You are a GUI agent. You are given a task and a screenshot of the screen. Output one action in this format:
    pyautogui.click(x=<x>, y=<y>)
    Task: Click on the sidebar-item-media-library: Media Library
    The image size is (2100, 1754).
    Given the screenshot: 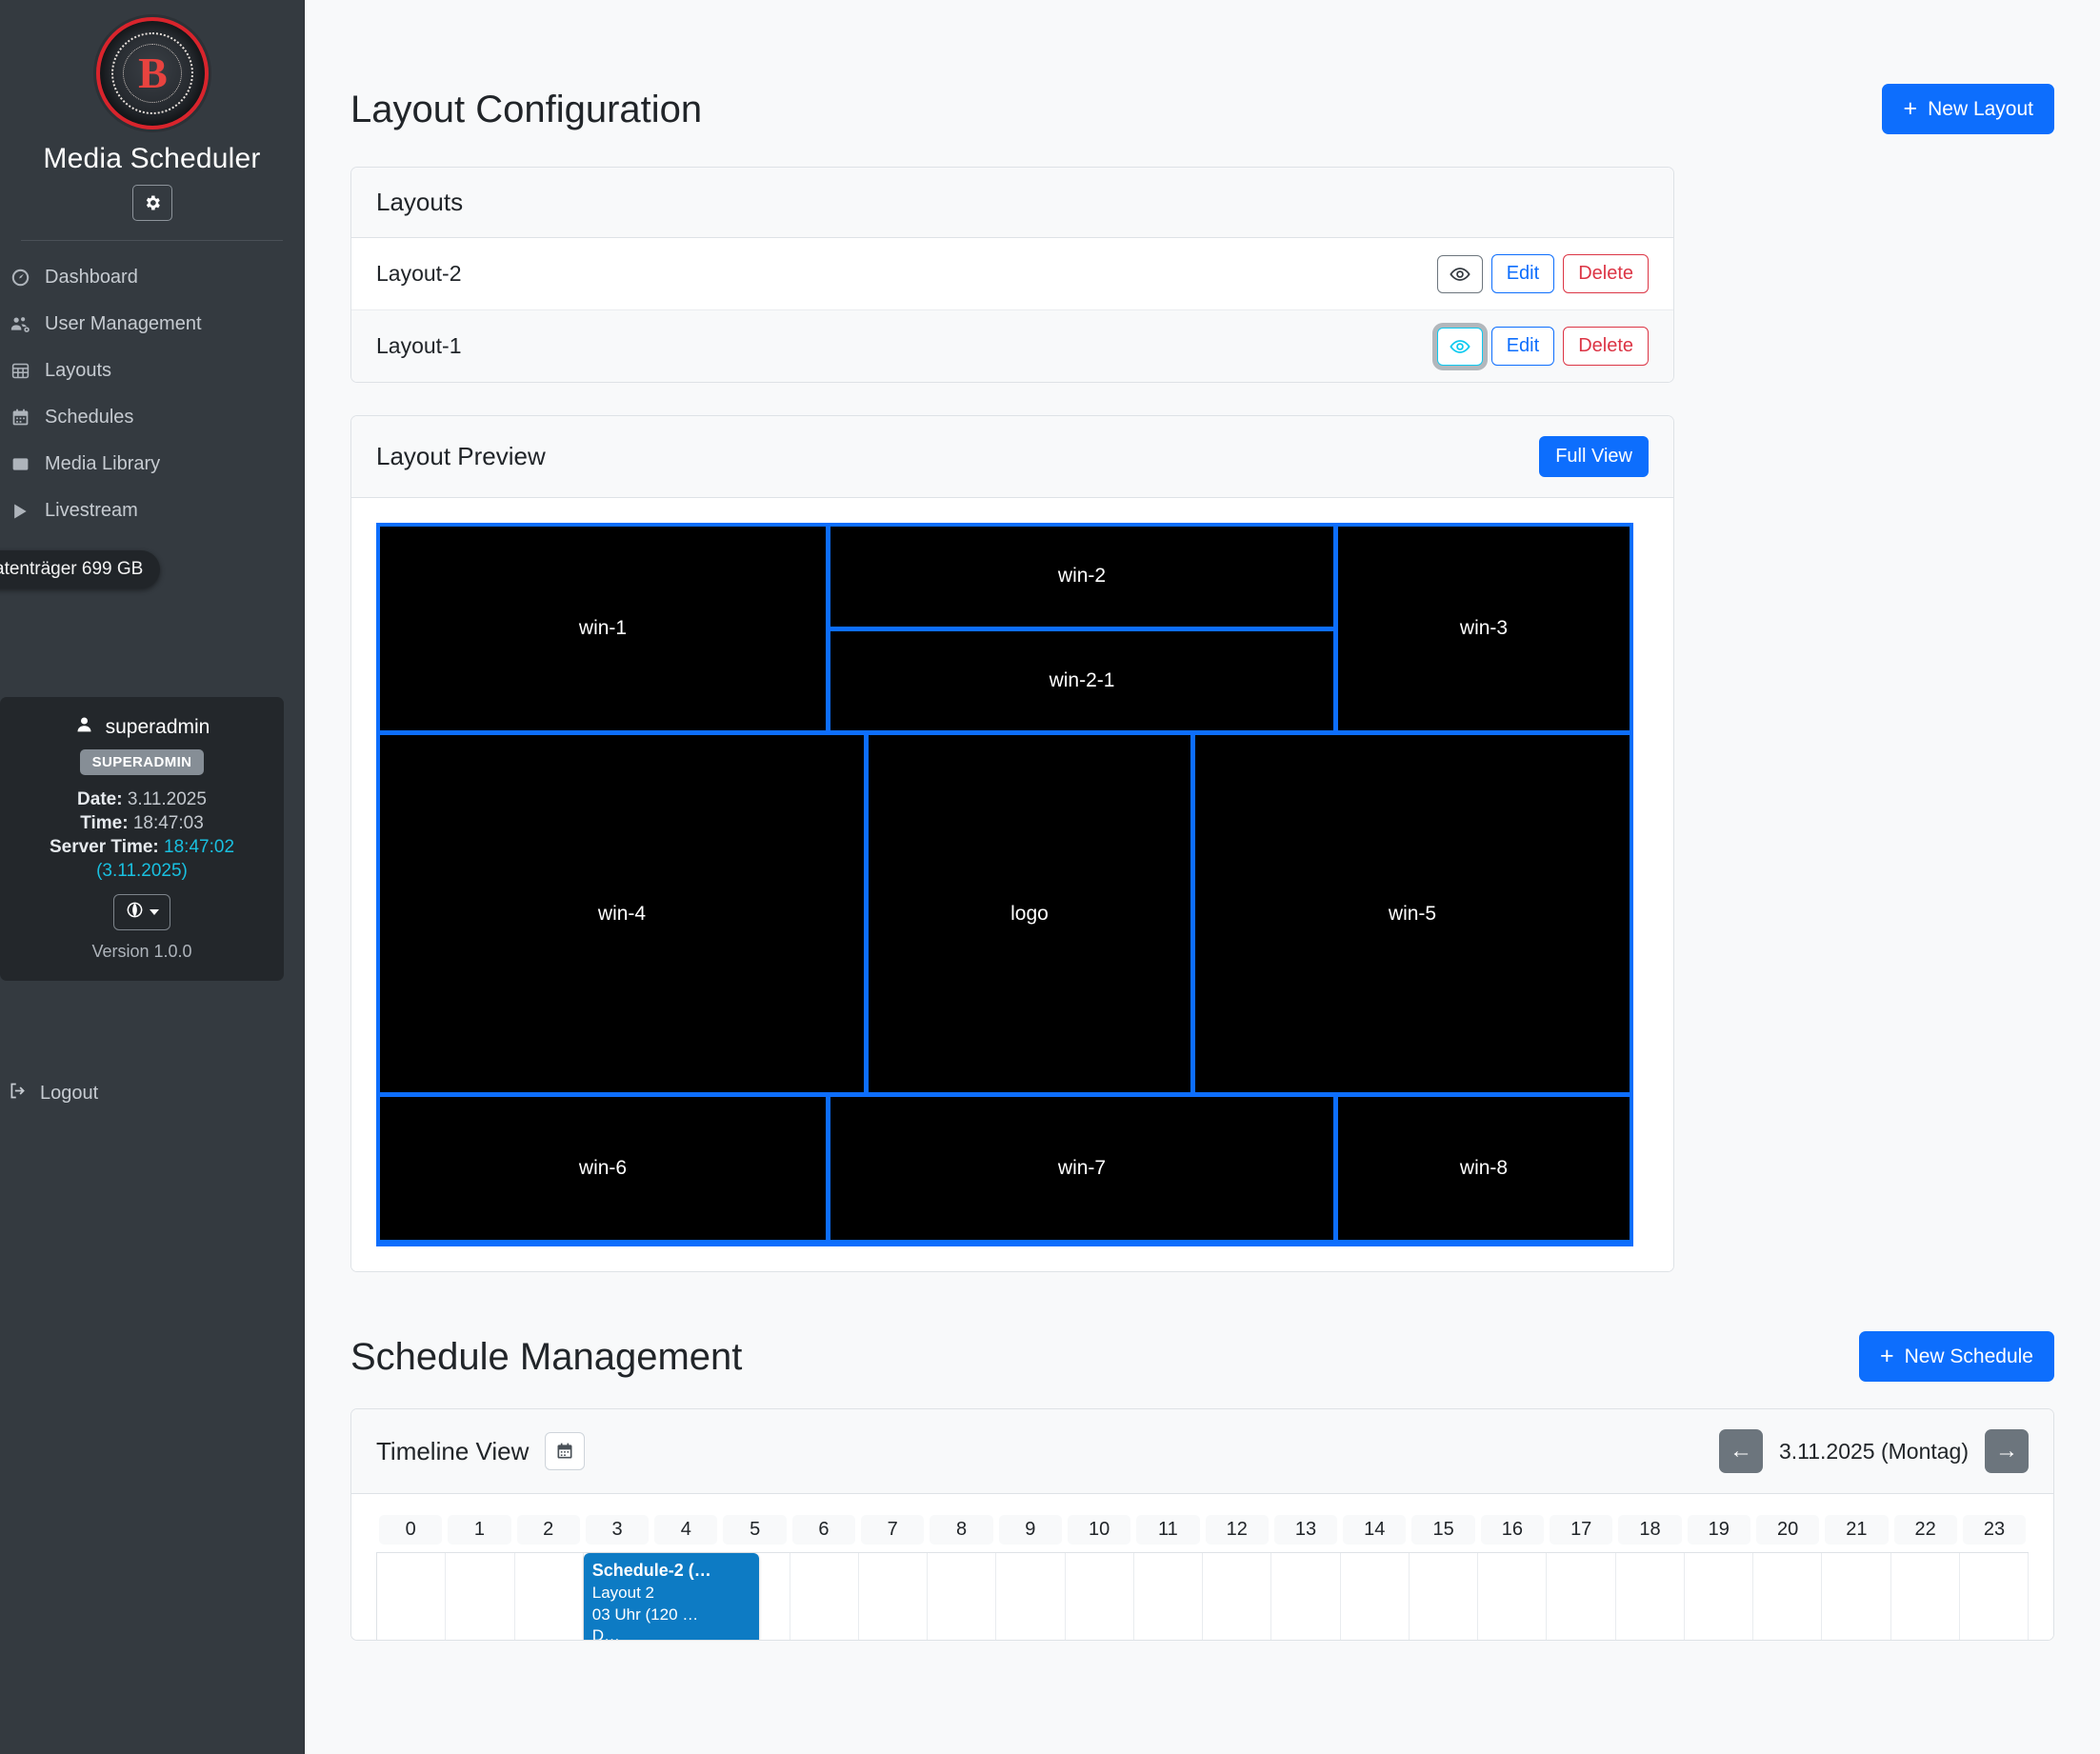 What is the action you would take?
    pyautogui.click(x=152, y=464)
    